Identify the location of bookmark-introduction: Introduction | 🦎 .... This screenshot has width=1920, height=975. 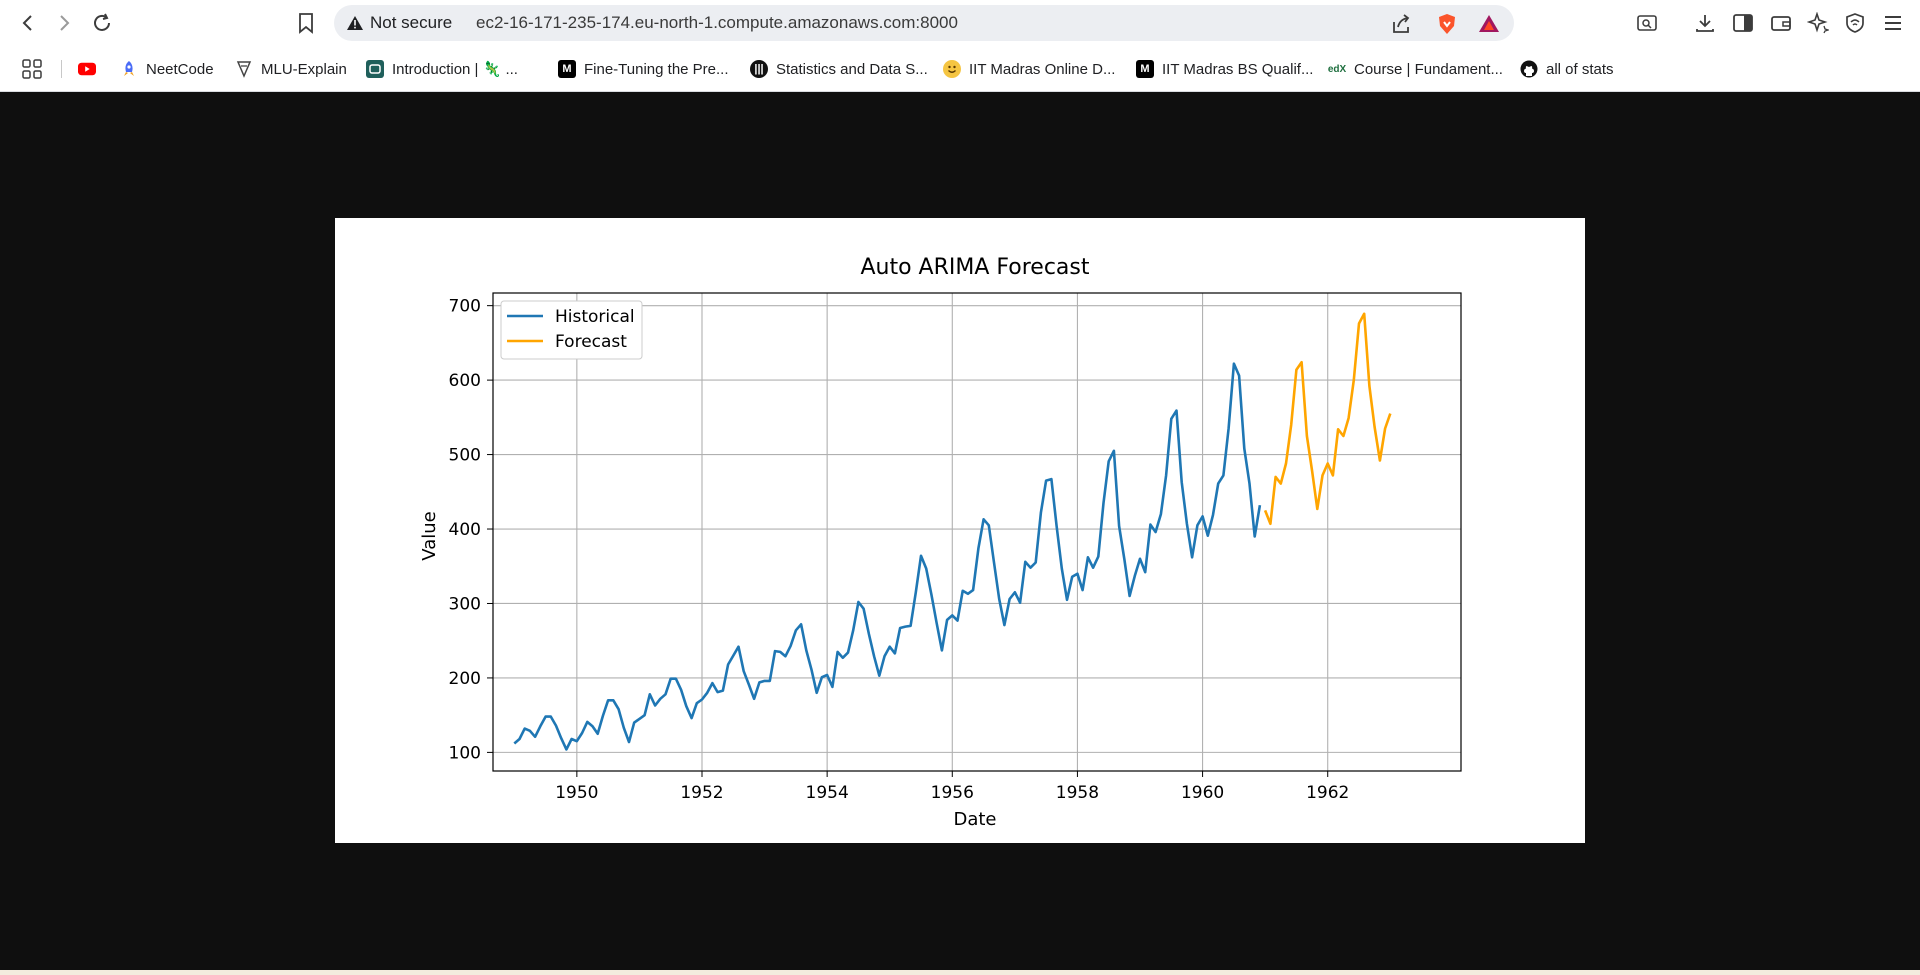
(442, 69).